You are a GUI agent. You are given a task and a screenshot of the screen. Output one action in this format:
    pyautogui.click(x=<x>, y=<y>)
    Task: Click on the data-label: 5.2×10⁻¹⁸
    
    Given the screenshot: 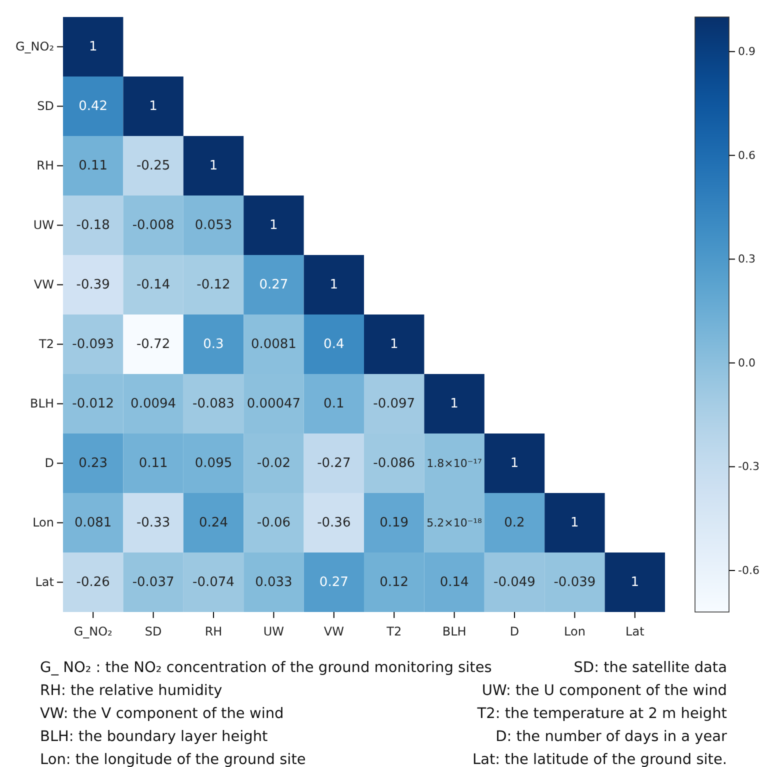 What is the action you would take?
    pyautogui.click(x=454, y=523)
    